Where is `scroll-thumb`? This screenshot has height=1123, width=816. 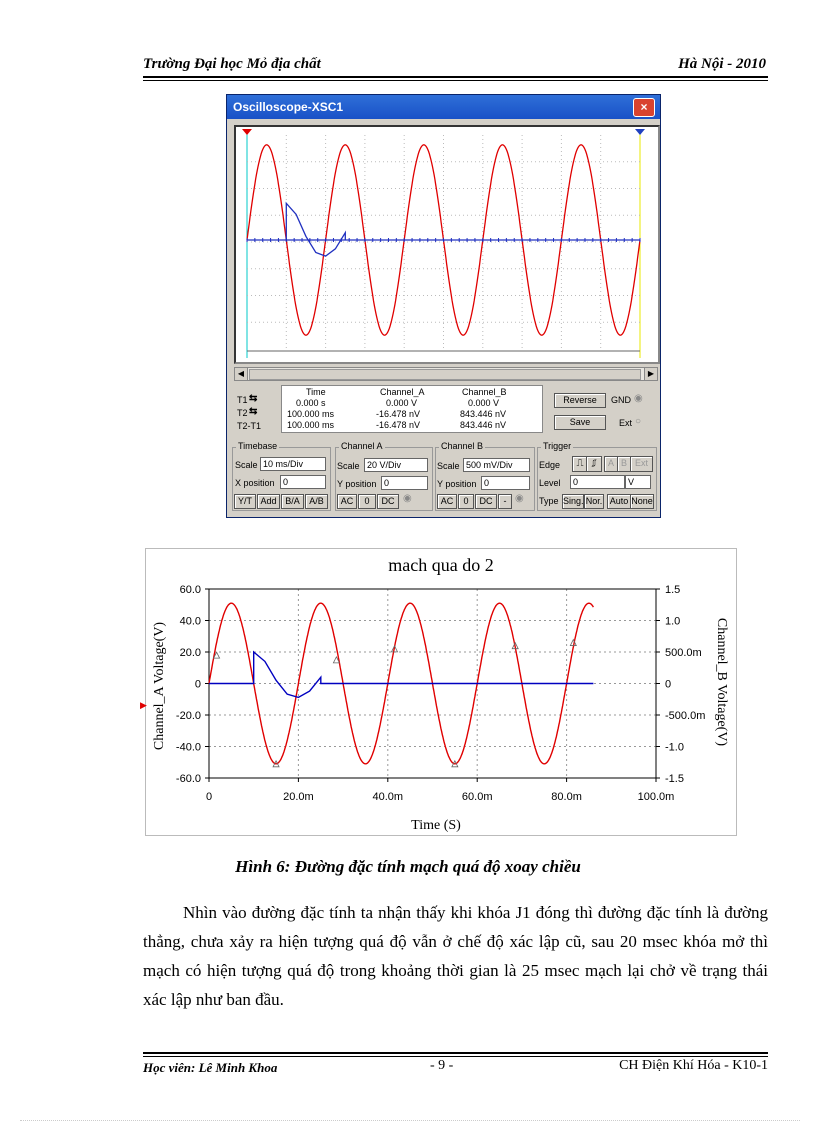
scroll-thumb is located at coordinates (445, 374).